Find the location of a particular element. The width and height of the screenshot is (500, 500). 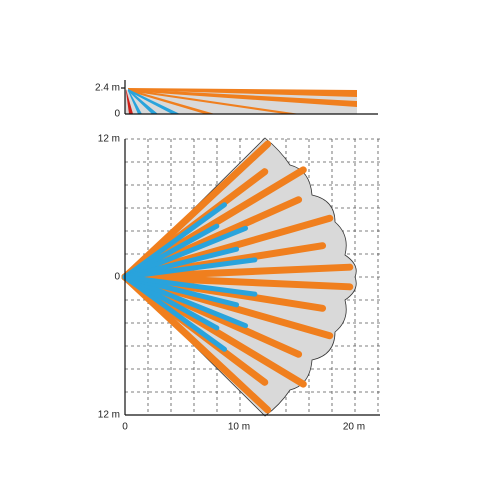

side-view: 2.4 m 0 is located at coordinates (236, 100).